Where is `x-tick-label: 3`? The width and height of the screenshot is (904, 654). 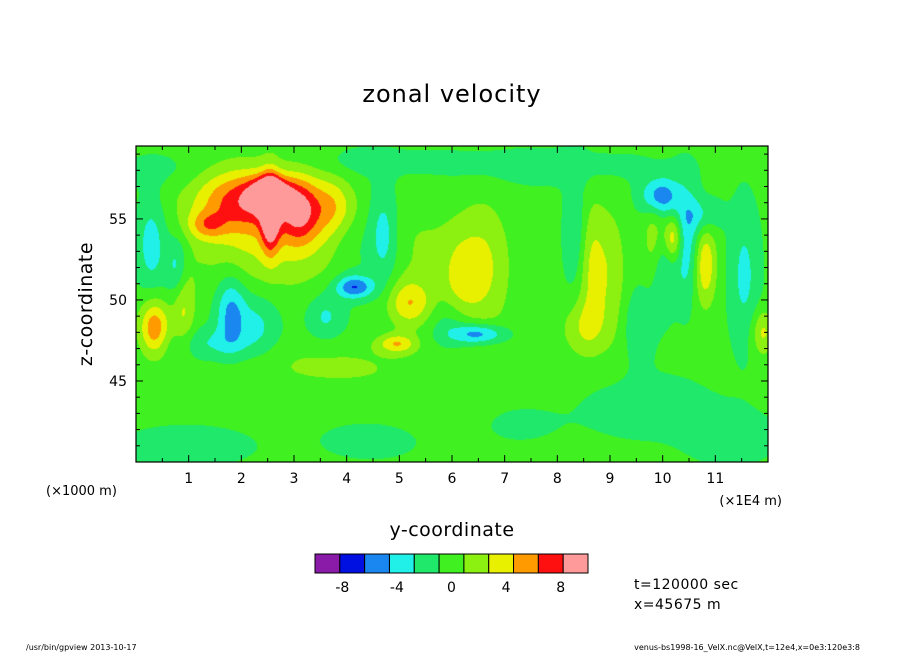 x-tick-label: 3 is located at coordinates (294, 479).